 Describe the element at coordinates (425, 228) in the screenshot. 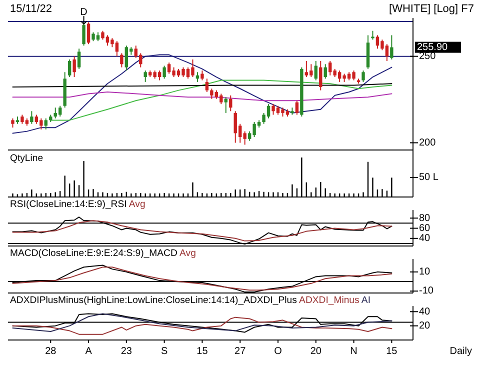

I see `y-tick-label: 60` at that location.